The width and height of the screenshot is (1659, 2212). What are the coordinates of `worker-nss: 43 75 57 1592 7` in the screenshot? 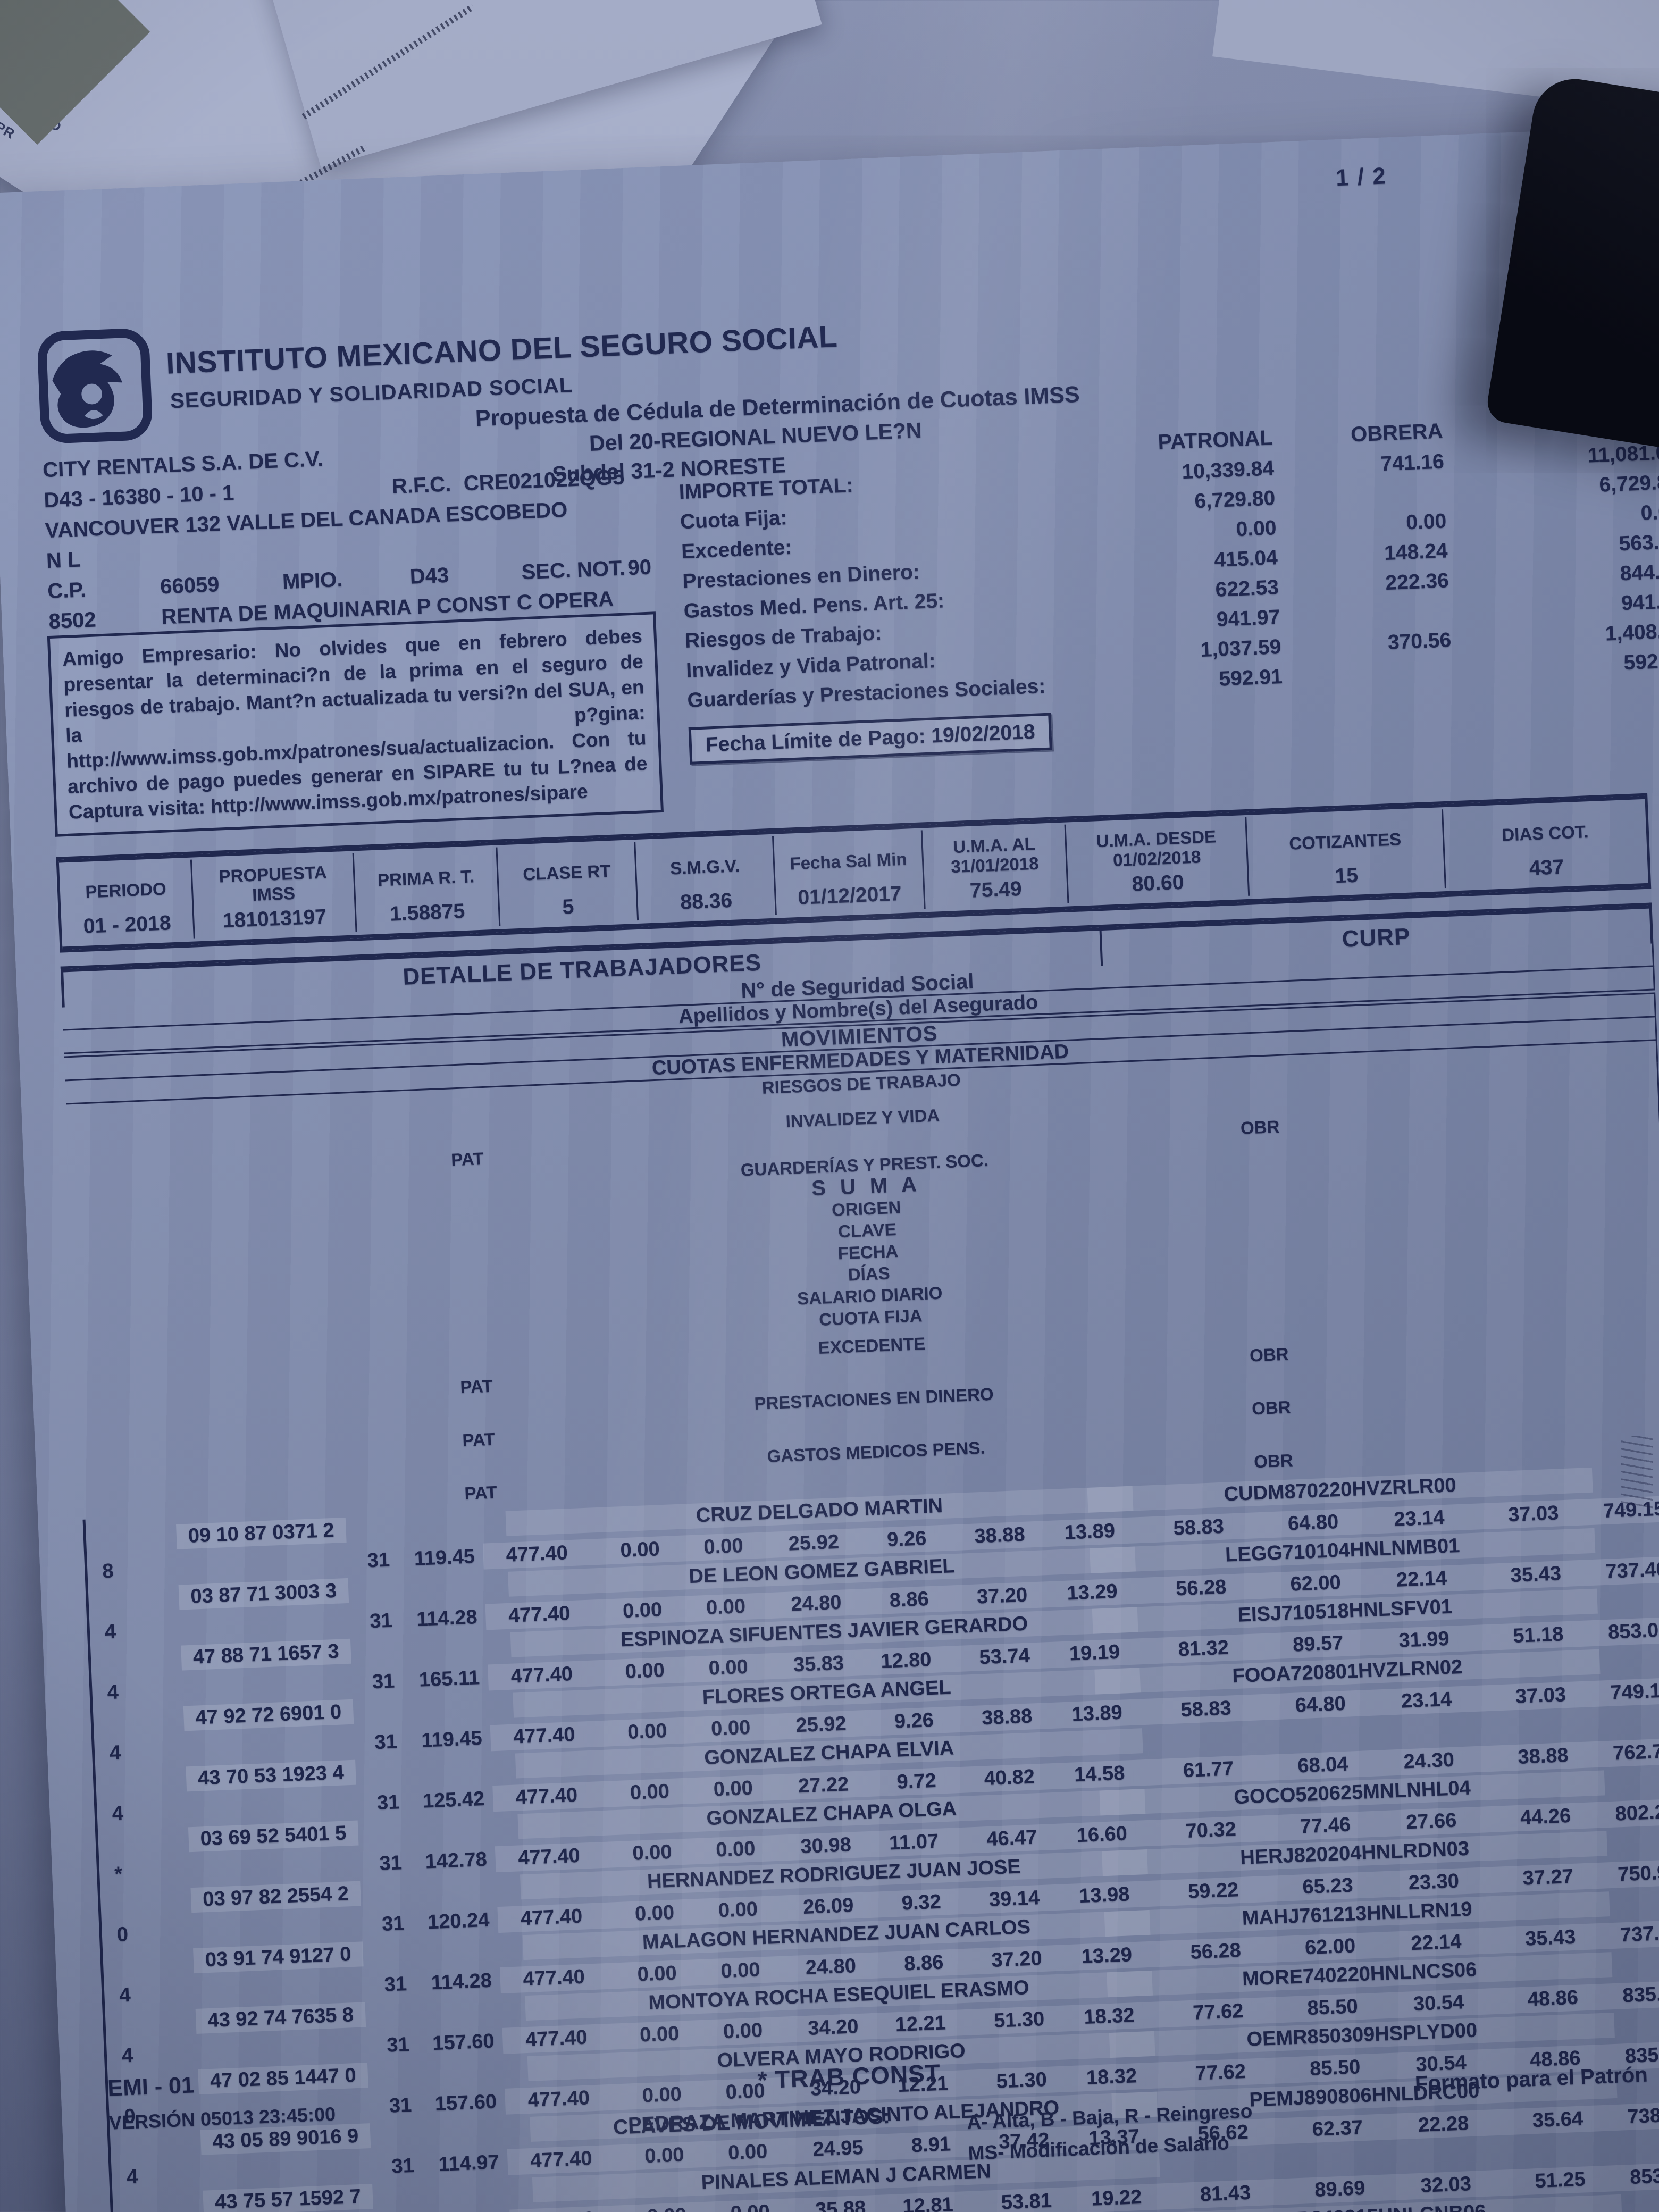 It's located at (288, 2197).